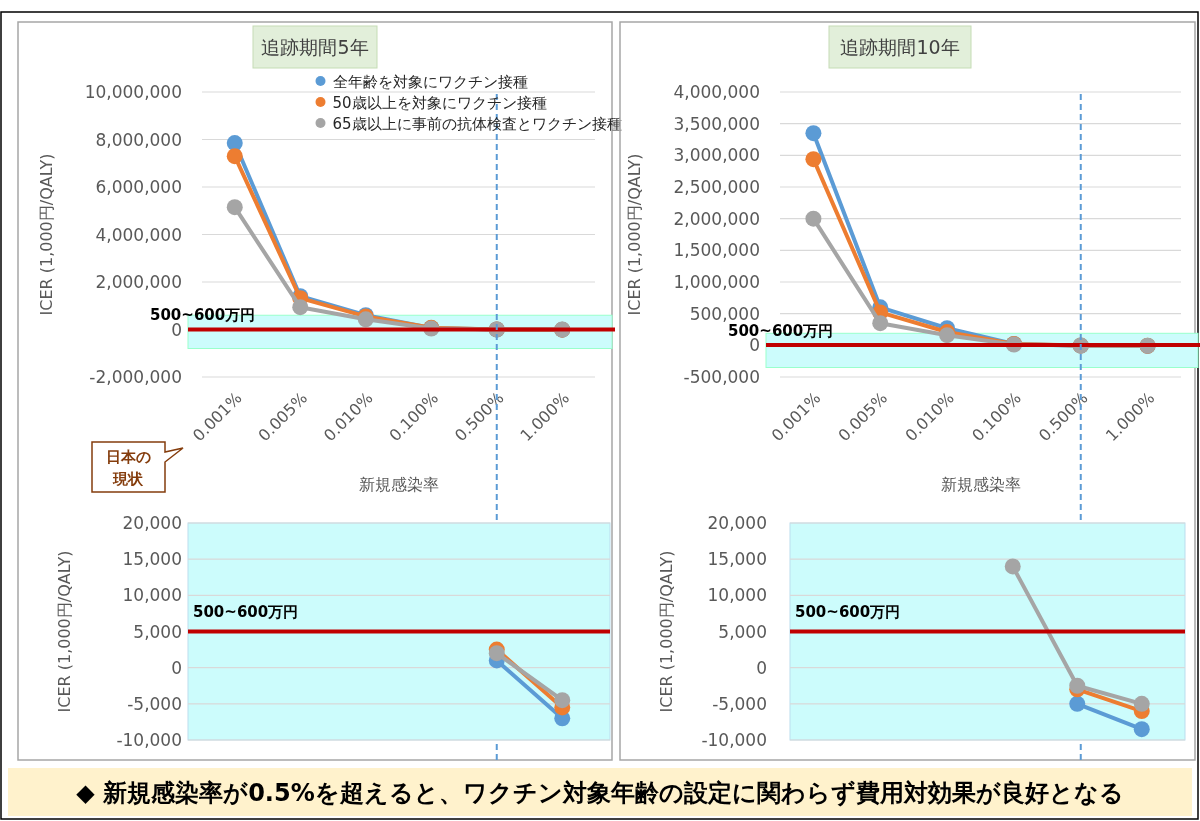  I want to click on y-tick-label: 3,500,000, so click(716, 123).